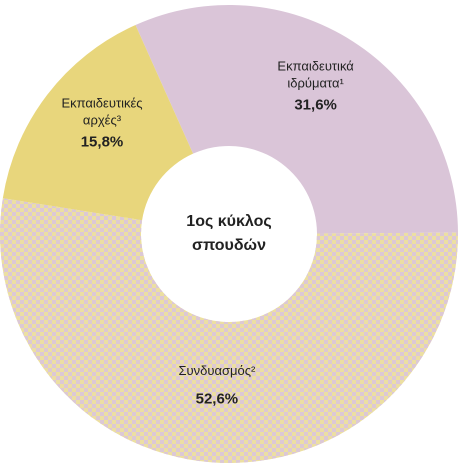 The width and height of the screenshot is (459, 470). What do you see at coordinates (101, 112) in the screenshot?
I see `category-label: Εκπαιδευτικές αρχές³` at bounding box center [101, 112].